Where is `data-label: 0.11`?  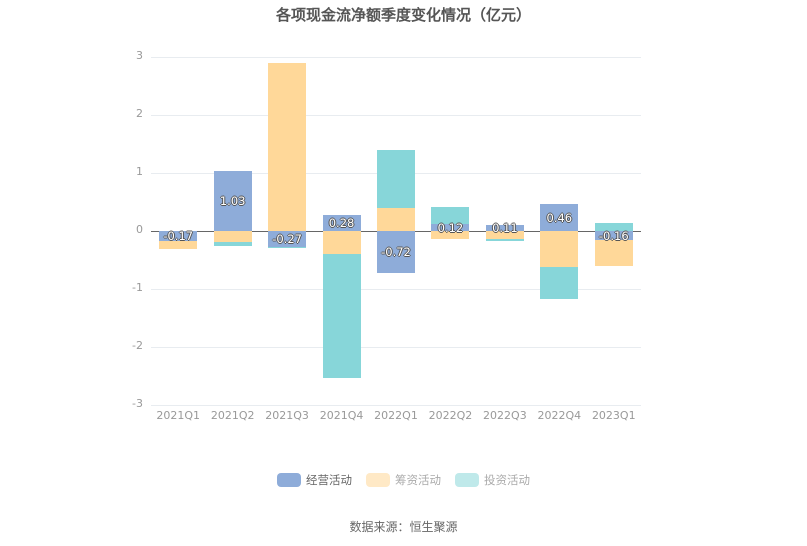
data-label: 0.11 is located at coordinates (505, 227).